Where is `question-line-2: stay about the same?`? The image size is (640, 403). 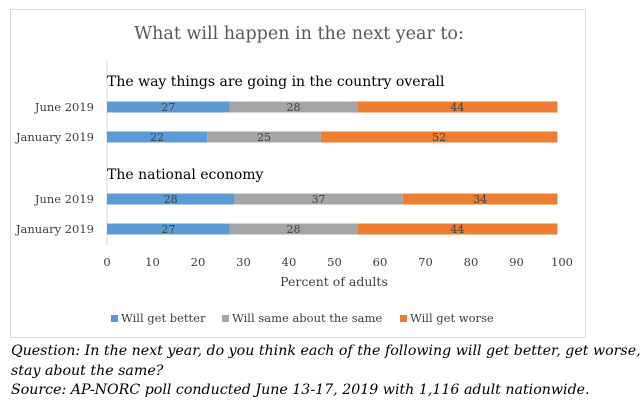 question-line-2: stay about the same? is located at coordinates (87, 371).